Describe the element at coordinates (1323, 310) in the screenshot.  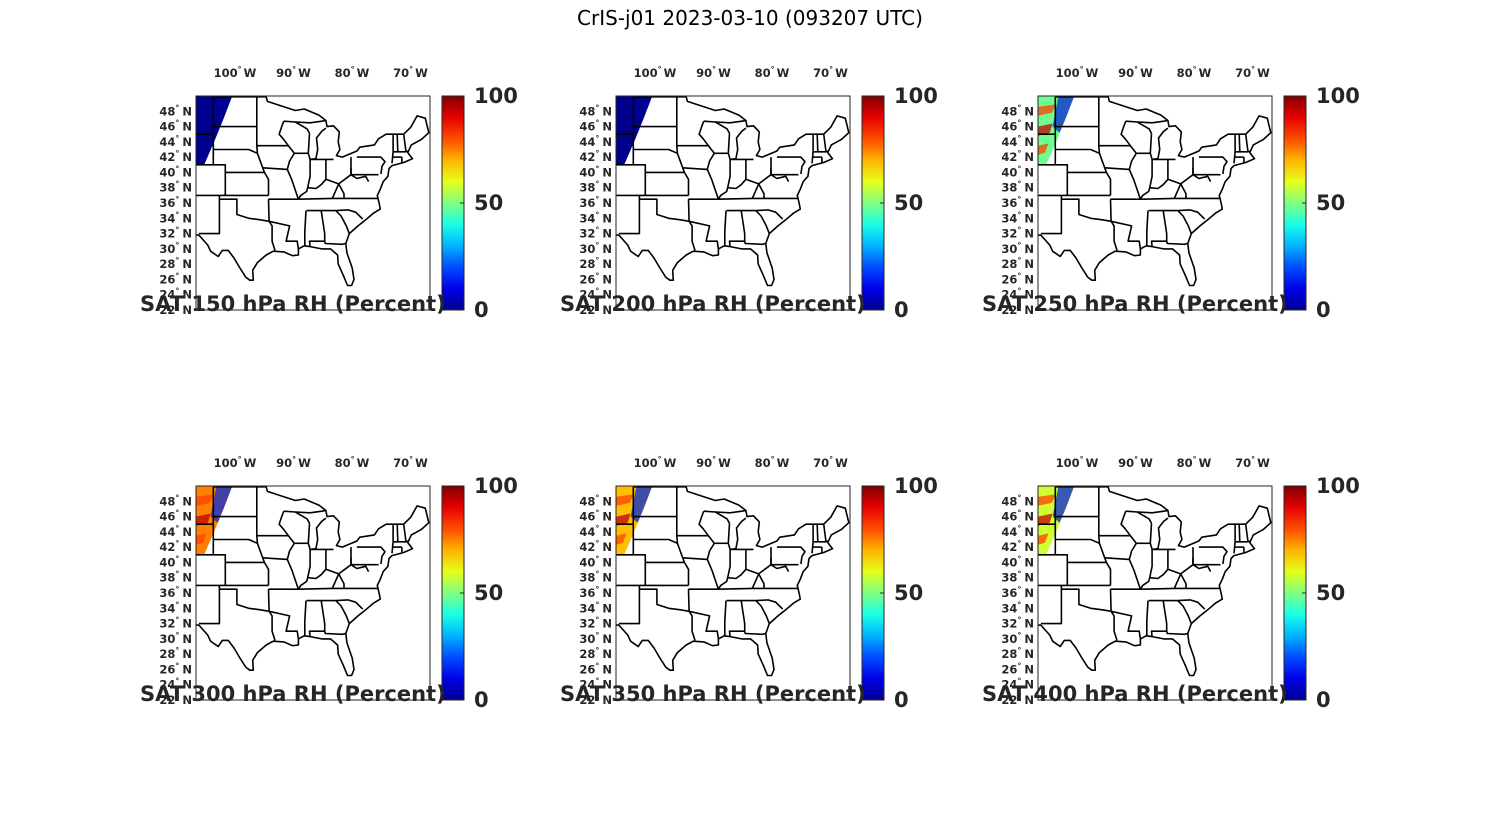
I see `colorbar-tick-label: 0` at that location.